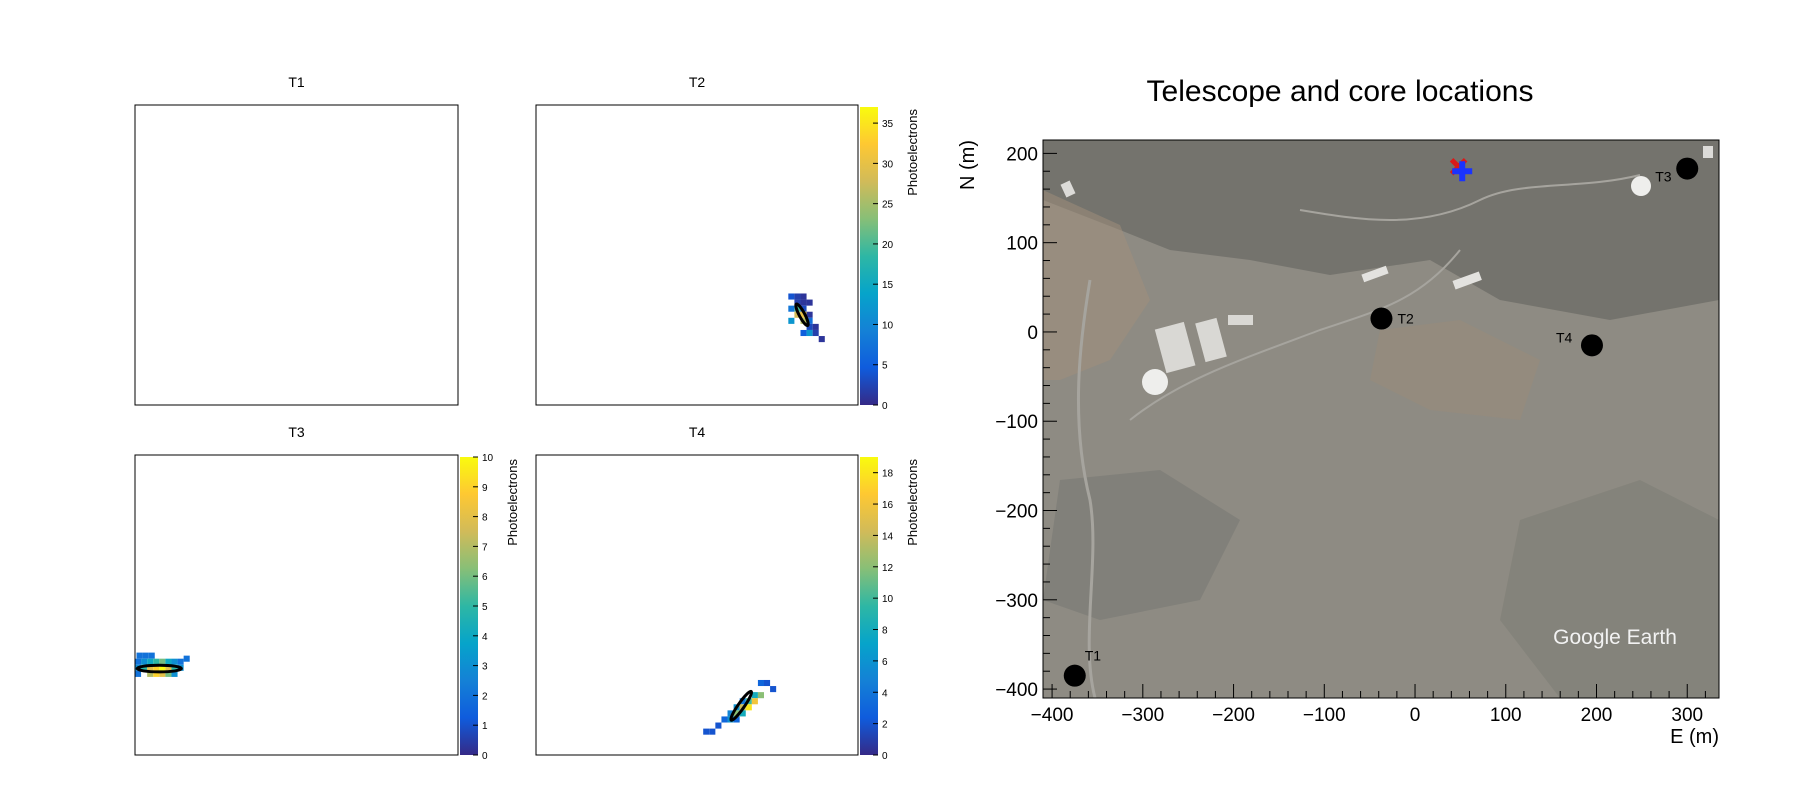 Image resolution: width=1800 pixels, height=812 pixels. Describe the element at coordinates (888, 245) in the screenshot. I see `colorbar-tick-label: 20` at that location.